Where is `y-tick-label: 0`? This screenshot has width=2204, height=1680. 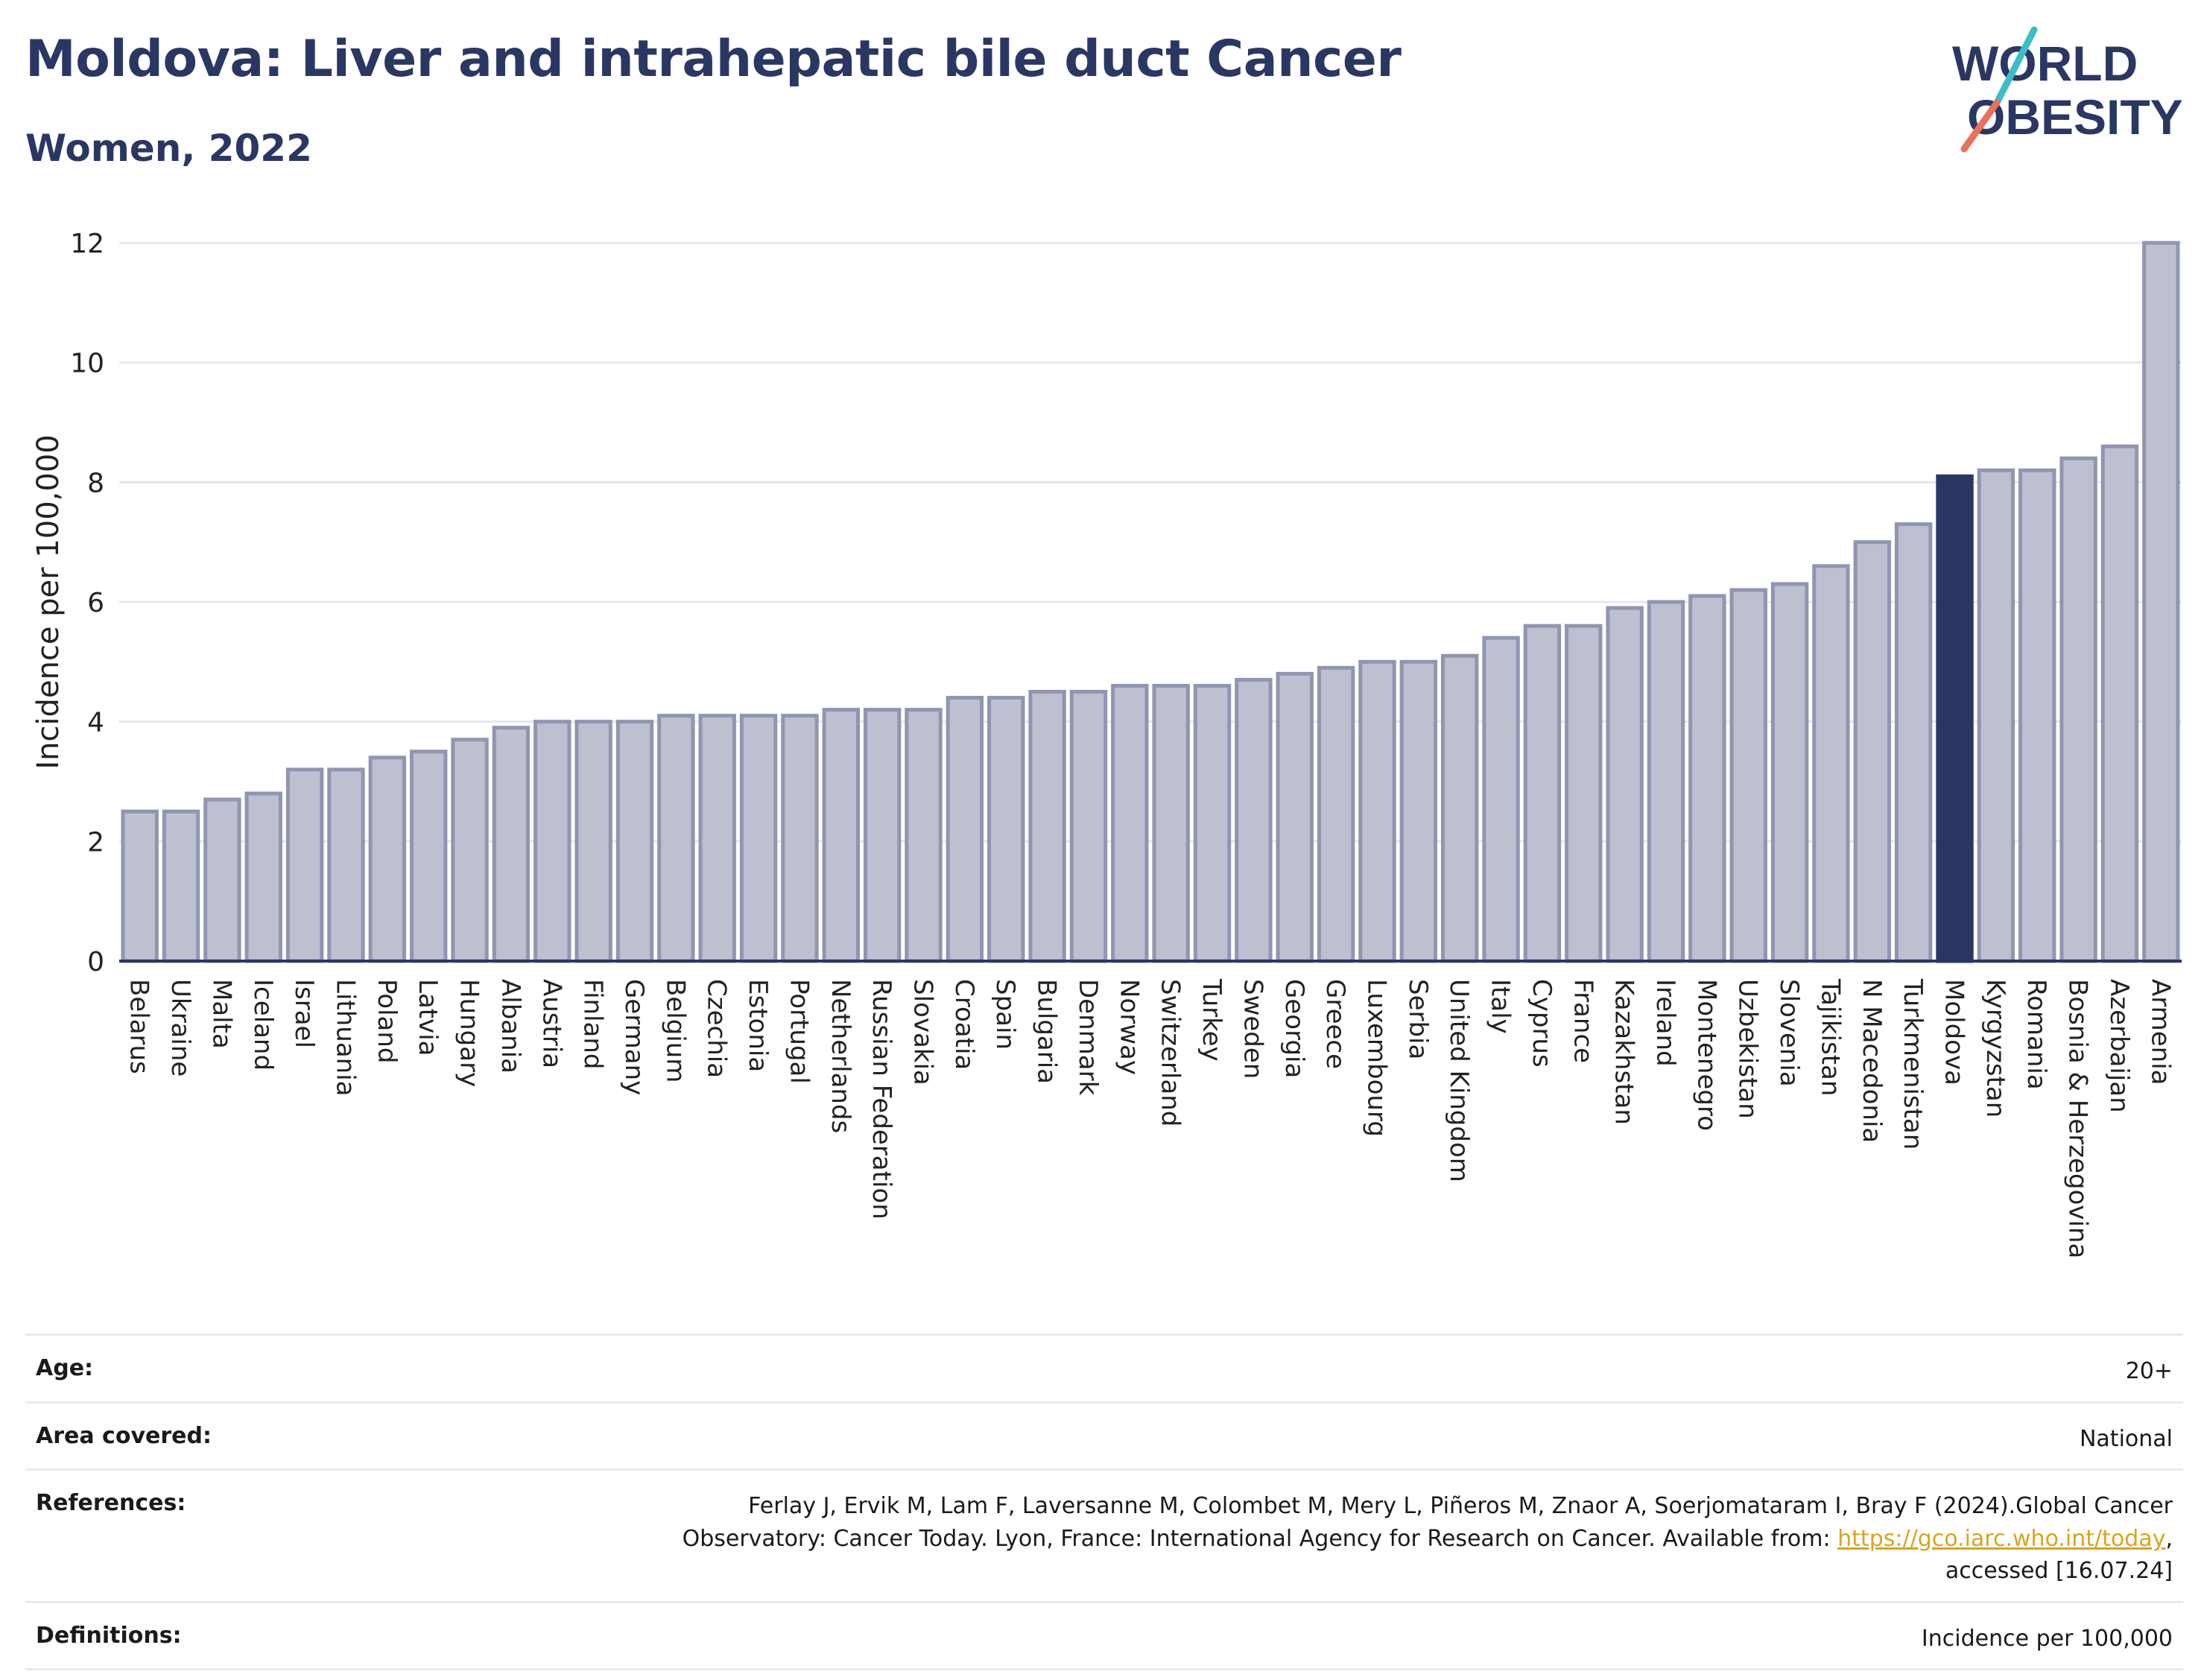 y-tick-label: 0 is located at coordinates (95, 962).